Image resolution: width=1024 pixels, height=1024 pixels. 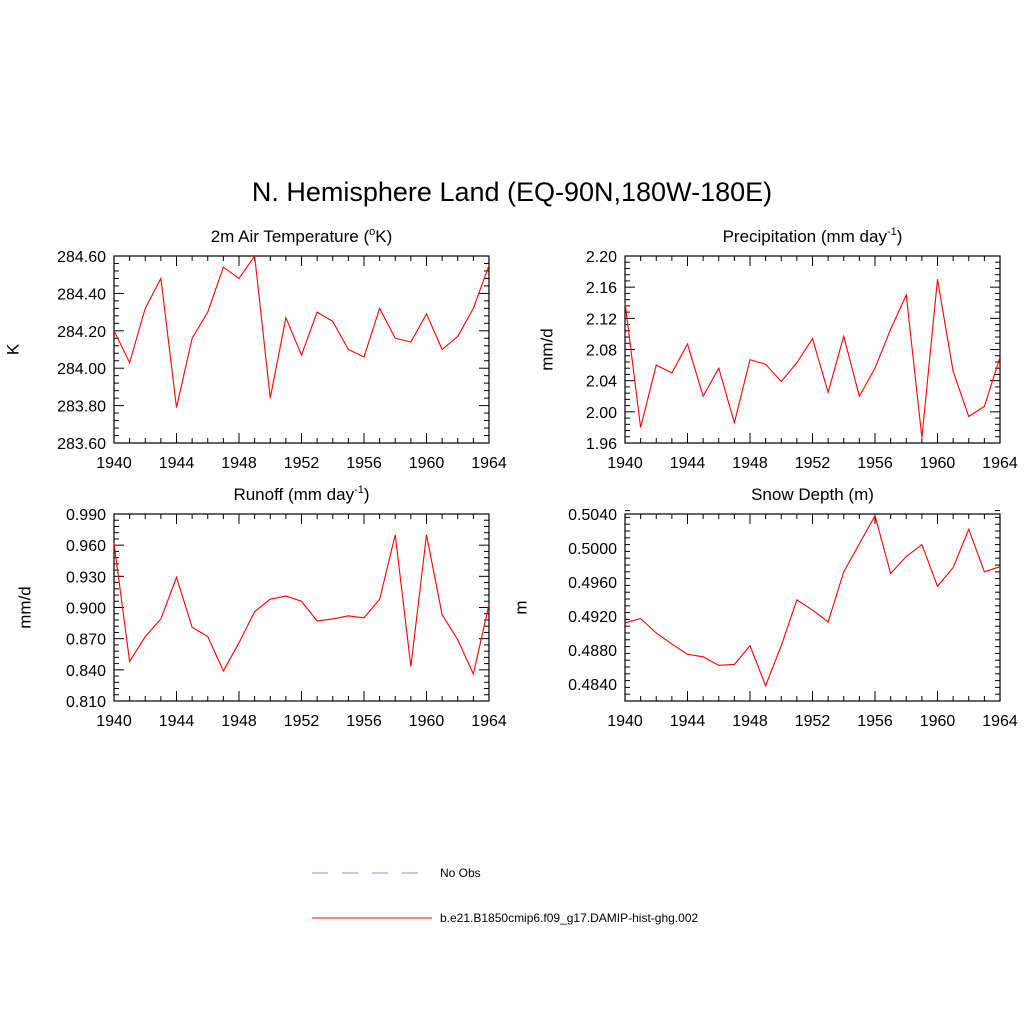 I want to click on y-tick-label: 0.930, so click(x=86, y=577).